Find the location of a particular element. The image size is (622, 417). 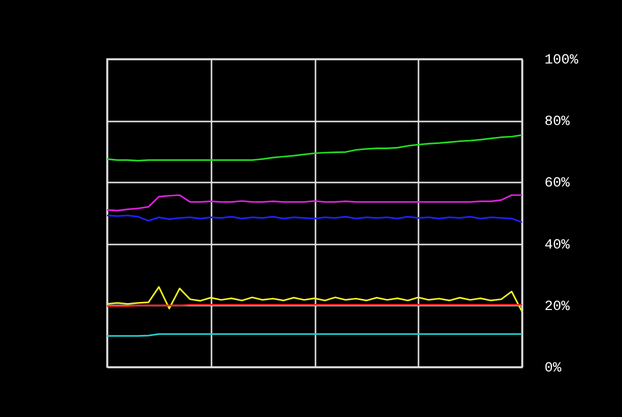

y-tick-label: 40% is located at coordinates (557, 245).